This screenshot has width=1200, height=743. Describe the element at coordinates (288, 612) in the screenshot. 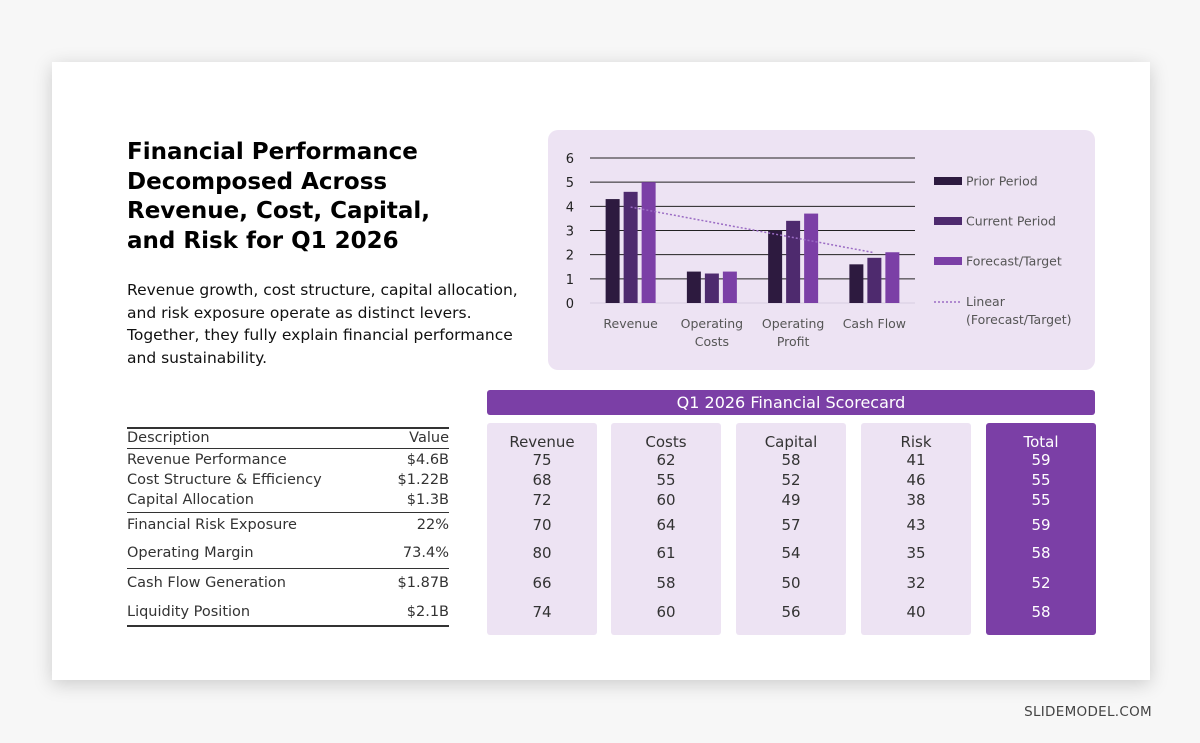

I see `table-row: Liquidity Position $2.1B` at that location.